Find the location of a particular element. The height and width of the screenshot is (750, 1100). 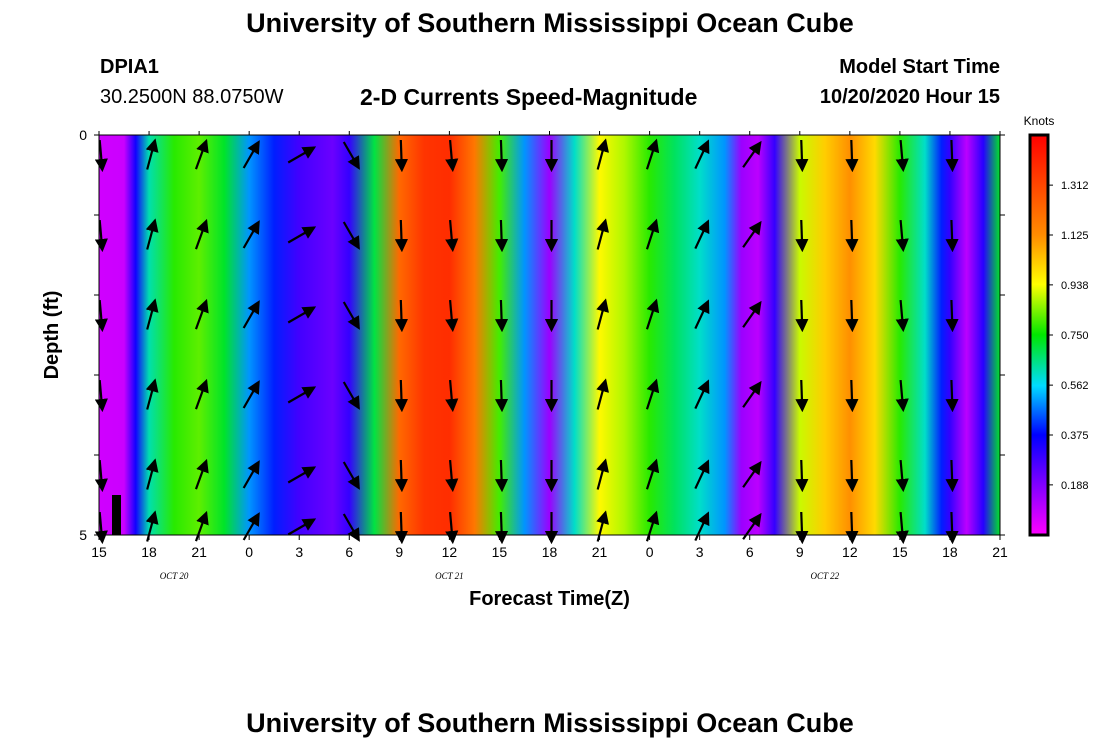

x-tick-label-4: 3 is located at coordinates (299, 552).